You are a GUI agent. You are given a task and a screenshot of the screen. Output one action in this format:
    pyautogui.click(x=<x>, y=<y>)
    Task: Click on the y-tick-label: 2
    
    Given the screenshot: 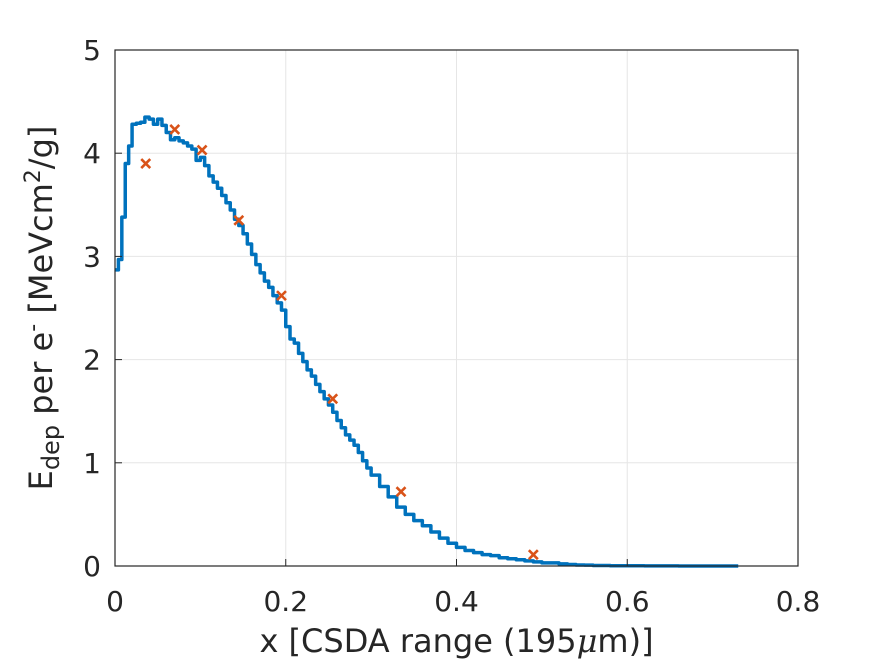 What is the action you would take?
    pyautogui.click(x=92, y=360)
    